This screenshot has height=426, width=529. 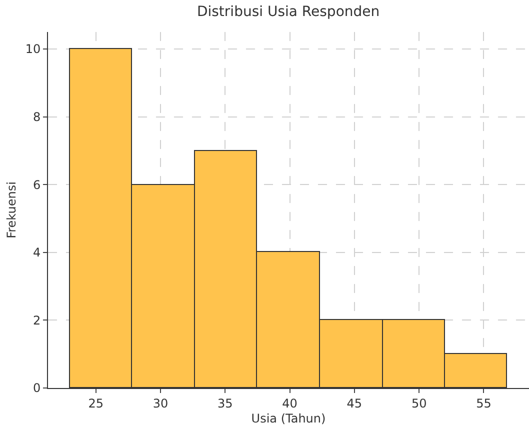 What do you see at coordinates (36, 185) in the screenshot?
I see `y-tick-label: 6` at bounding box center [36, 185].